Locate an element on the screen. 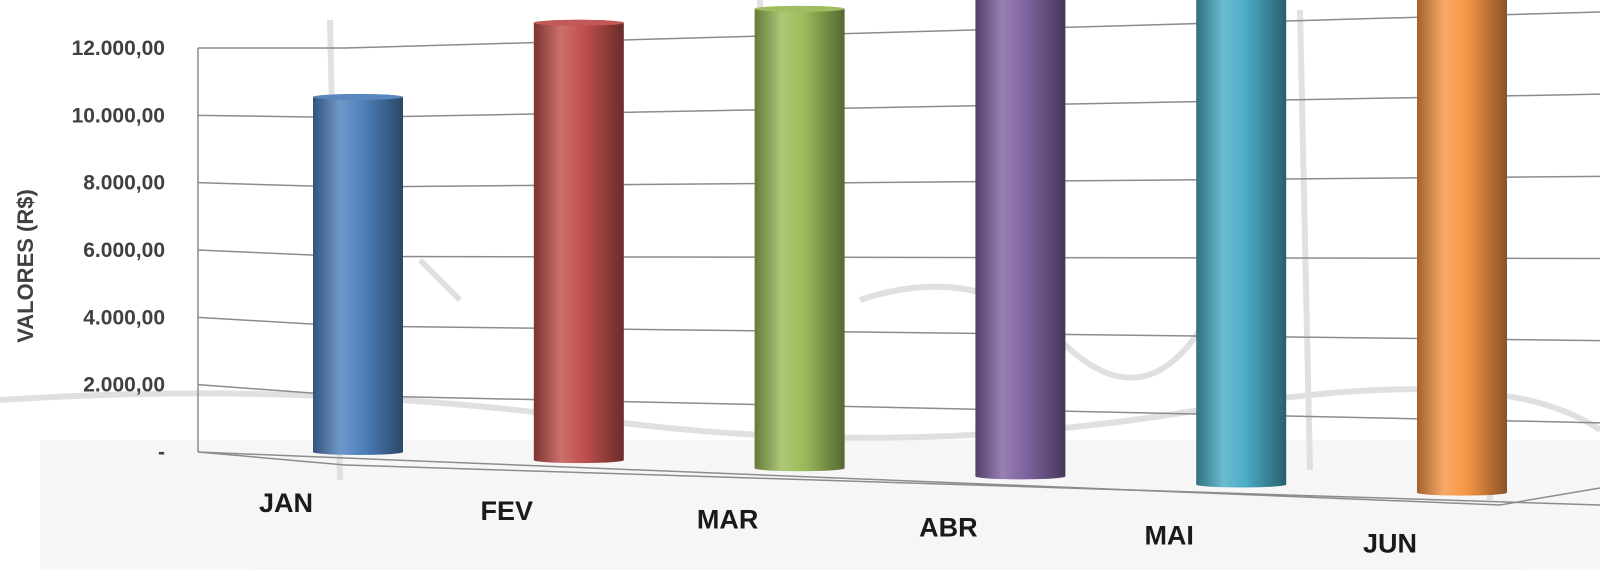  bar-abr is located at coordinates (1020, 240).